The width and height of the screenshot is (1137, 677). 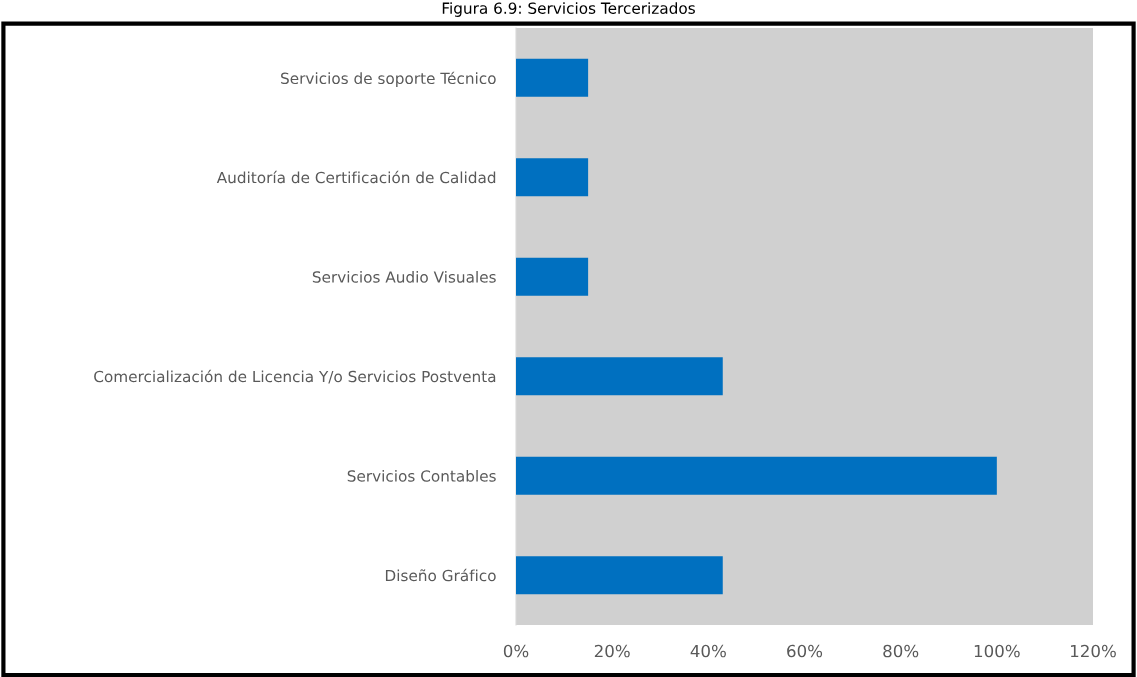 What do you see at coordinates (404, 276) in the screenshot?
I see `y-tick-label: Servicios Audio Visuales` at bounding box center [404, 276].